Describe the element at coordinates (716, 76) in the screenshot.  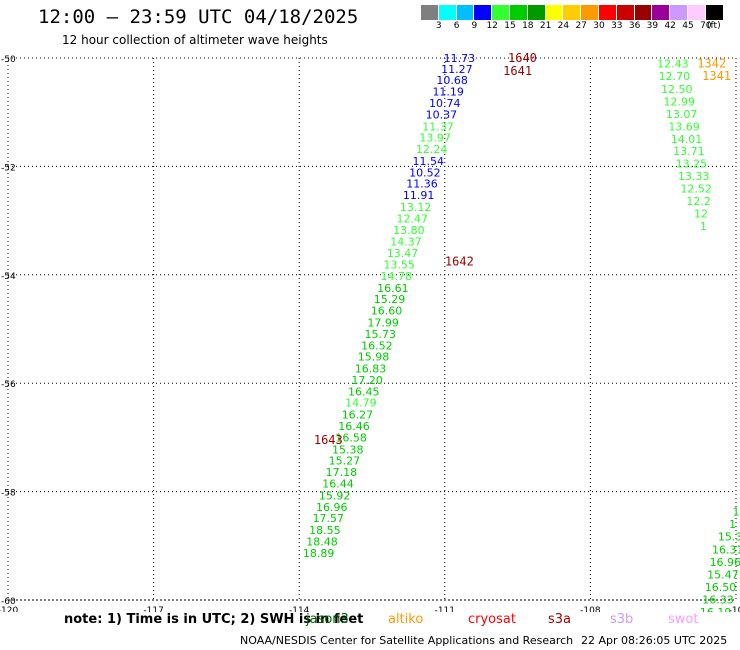
I see `pass-time-label: 1341` at that location.